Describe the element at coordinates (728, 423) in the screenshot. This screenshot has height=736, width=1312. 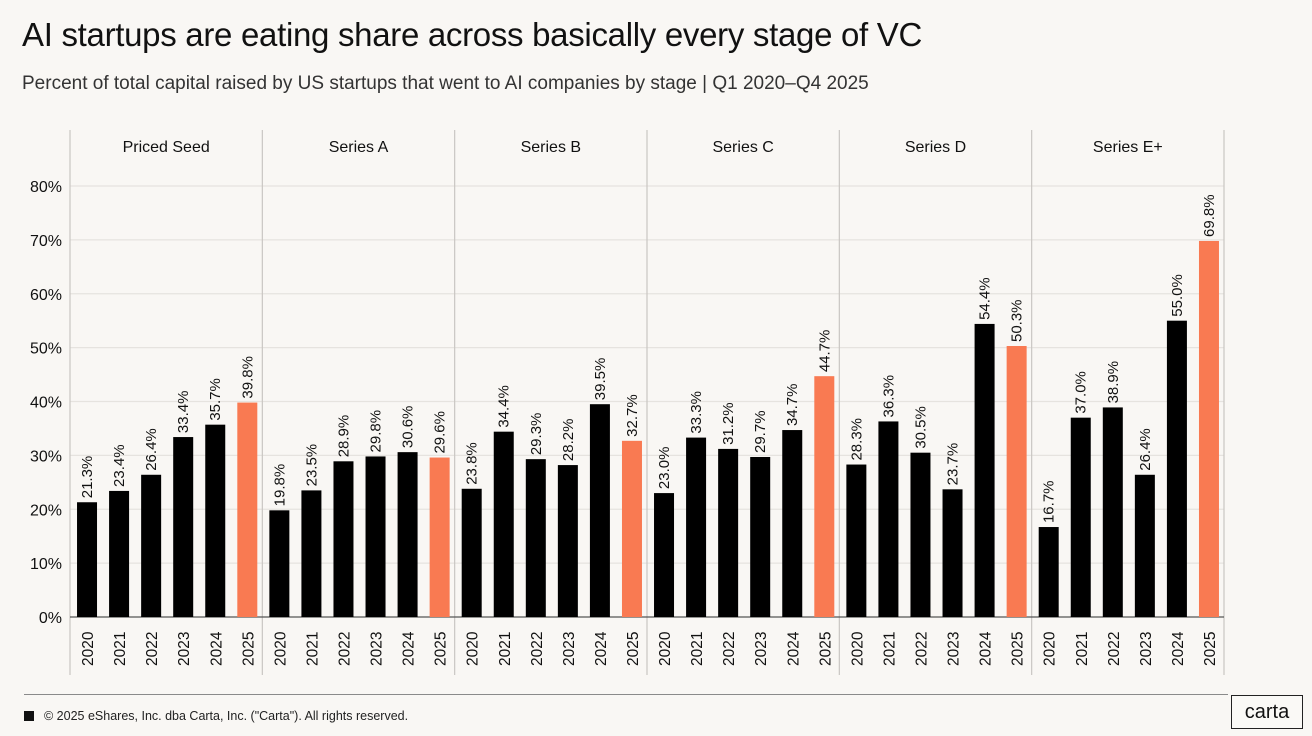
I see `data-label: 31.2%` at that location.